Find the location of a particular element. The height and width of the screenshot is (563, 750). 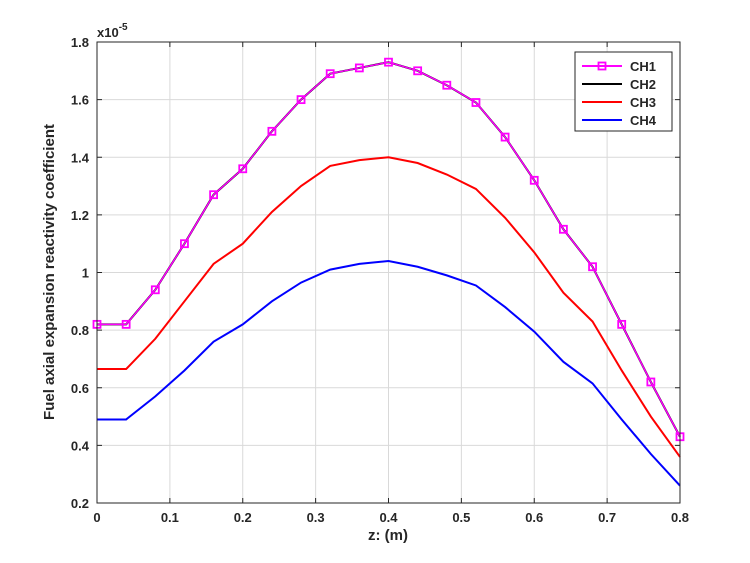

y-tick-label: 0.4 is located at coordinates (80, 445).